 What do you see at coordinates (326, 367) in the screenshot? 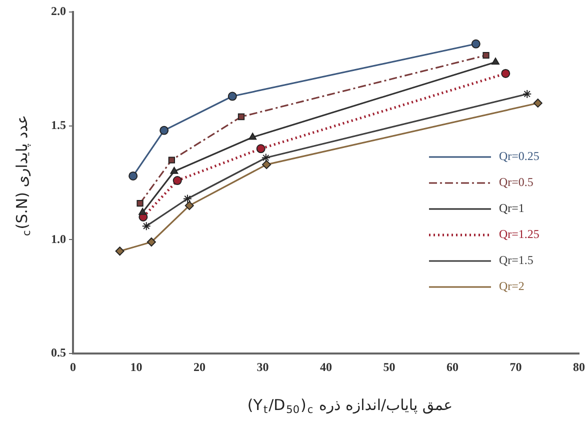
I see `x-tick-label: 40` at bounding box center [326, 367].